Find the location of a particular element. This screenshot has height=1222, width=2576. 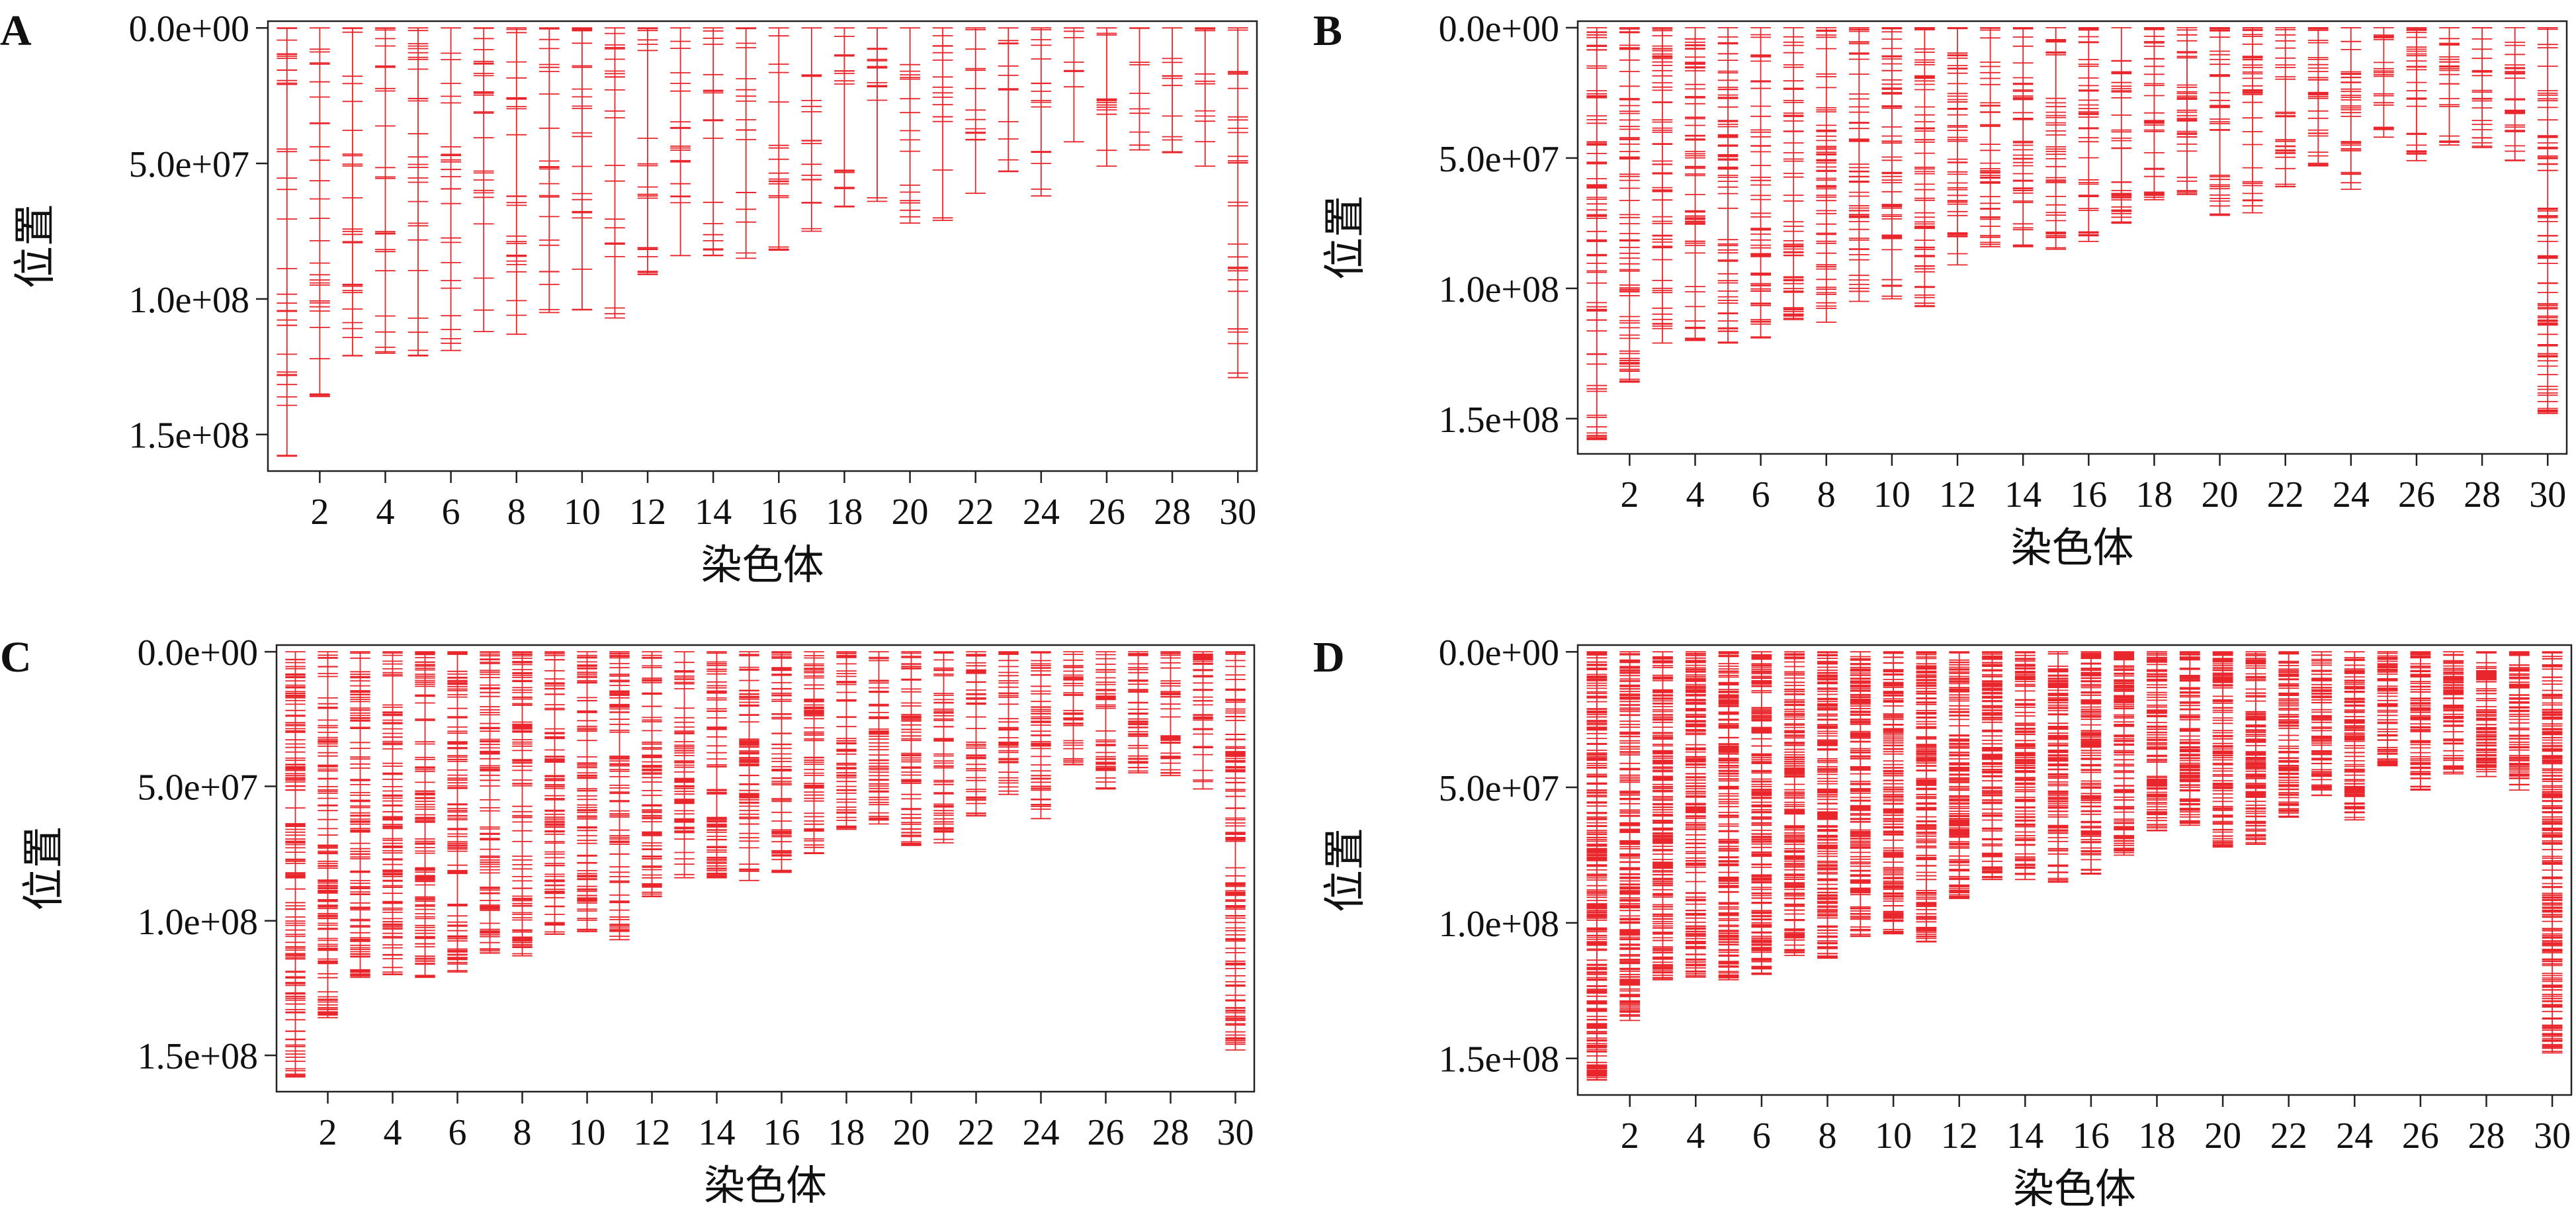

x-tick-label: 30 is located at coordinates (2547, 495).